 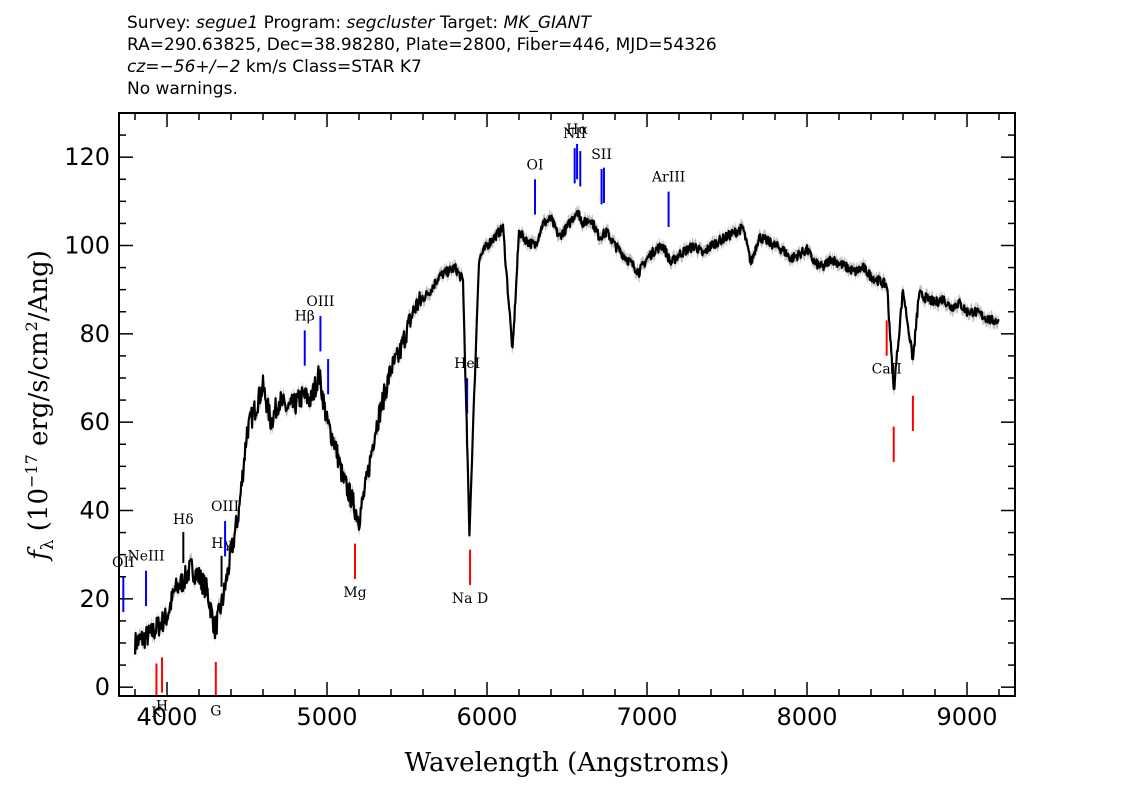 What do you see at coordinates (215, 711) in the screenshot?
I see `line-marker-label: G` at bounding box center [215, 711].